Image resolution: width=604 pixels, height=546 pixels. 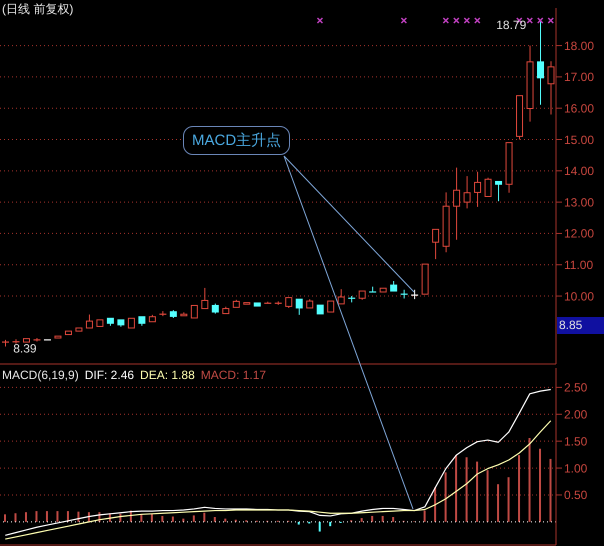 What do you see at coordinates (579, 139) in the screenshot?
I see `y-tick-label: 15.00` at bounding box center [579, 139].